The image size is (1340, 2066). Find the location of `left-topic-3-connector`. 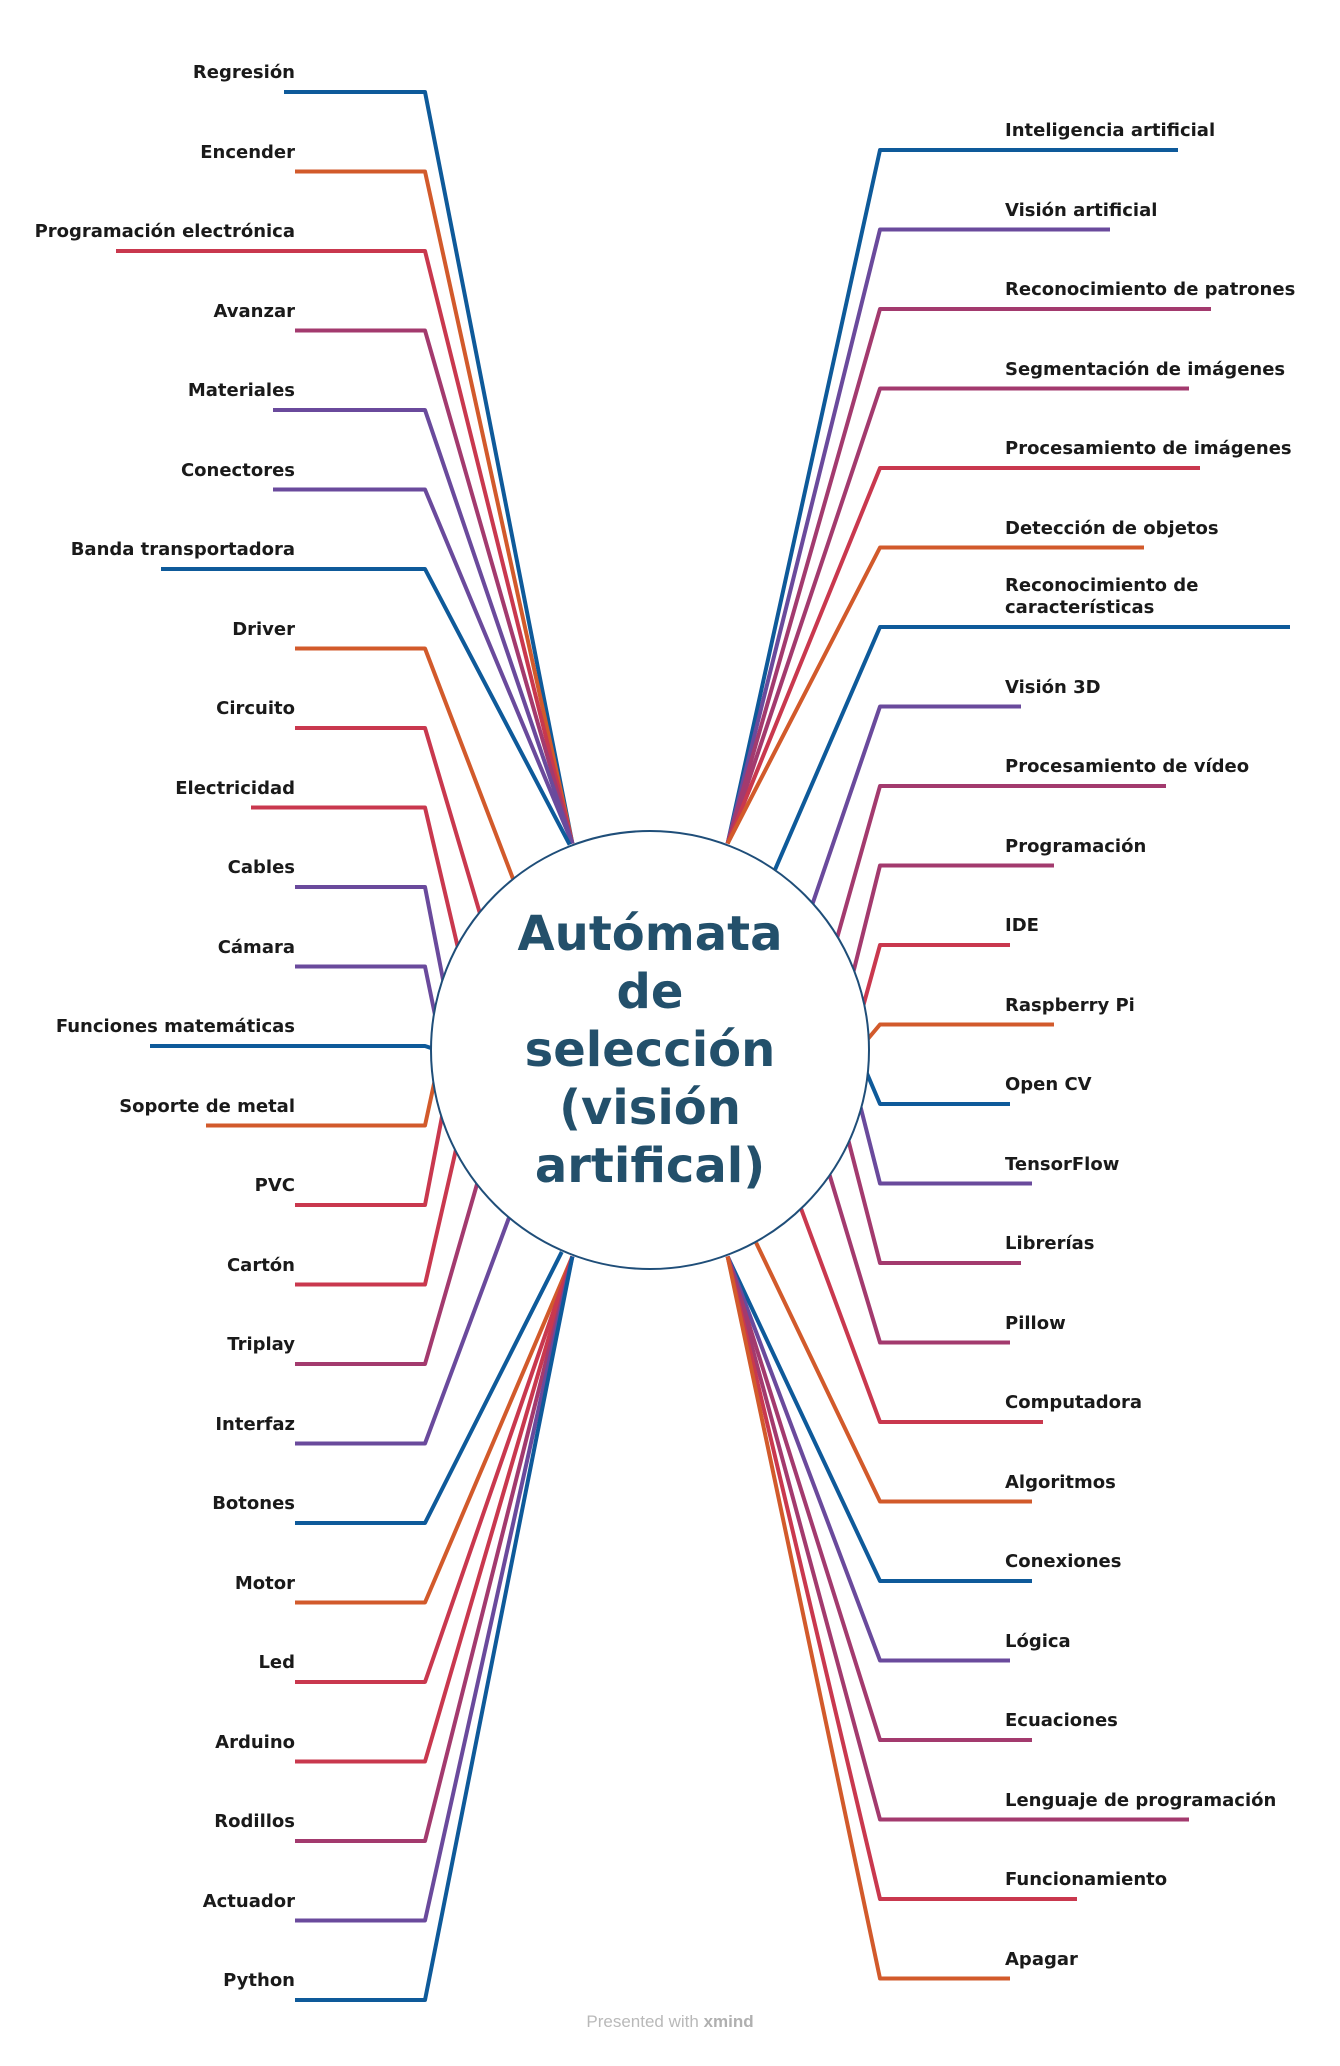

left-topic-3-connector is located at coordinates (435, 586).